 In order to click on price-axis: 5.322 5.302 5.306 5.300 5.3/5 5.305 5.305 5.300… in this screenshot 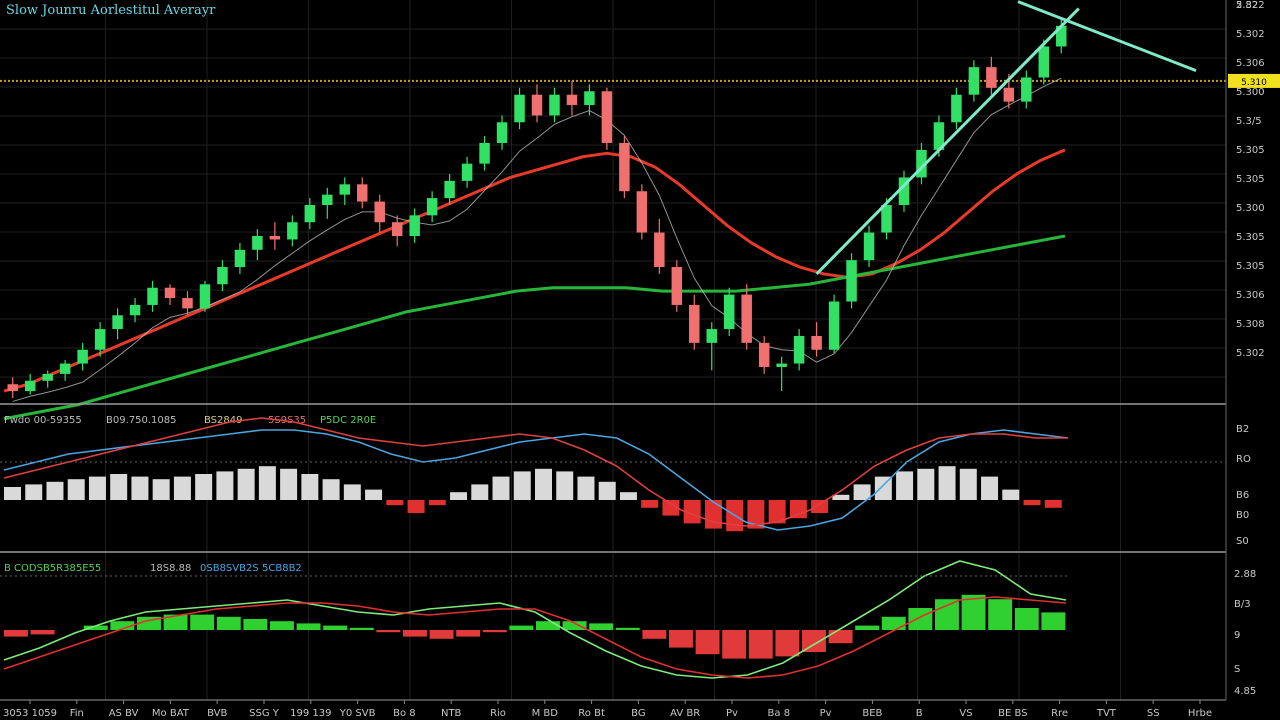, I will do `click(1250, 179)`.